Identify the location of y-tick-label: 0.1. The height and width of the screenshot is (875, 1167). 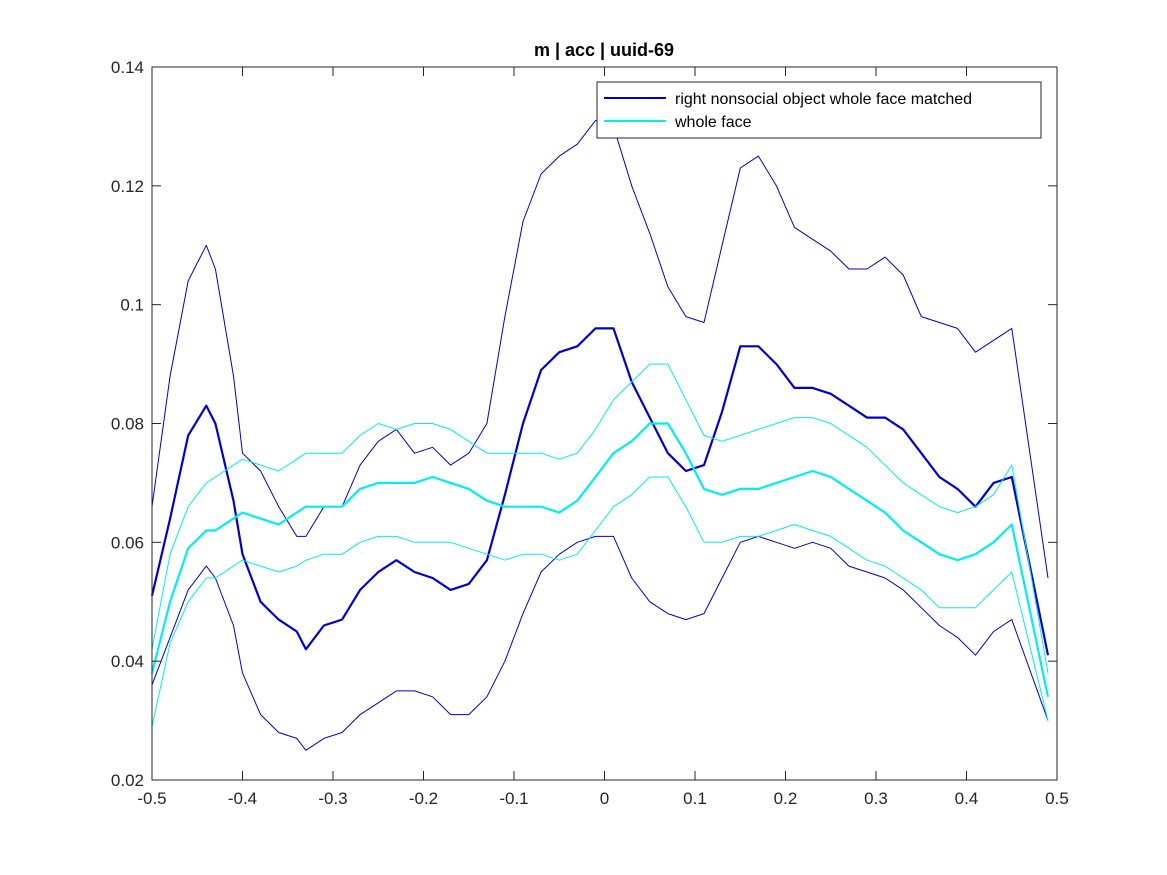
(132, 305).